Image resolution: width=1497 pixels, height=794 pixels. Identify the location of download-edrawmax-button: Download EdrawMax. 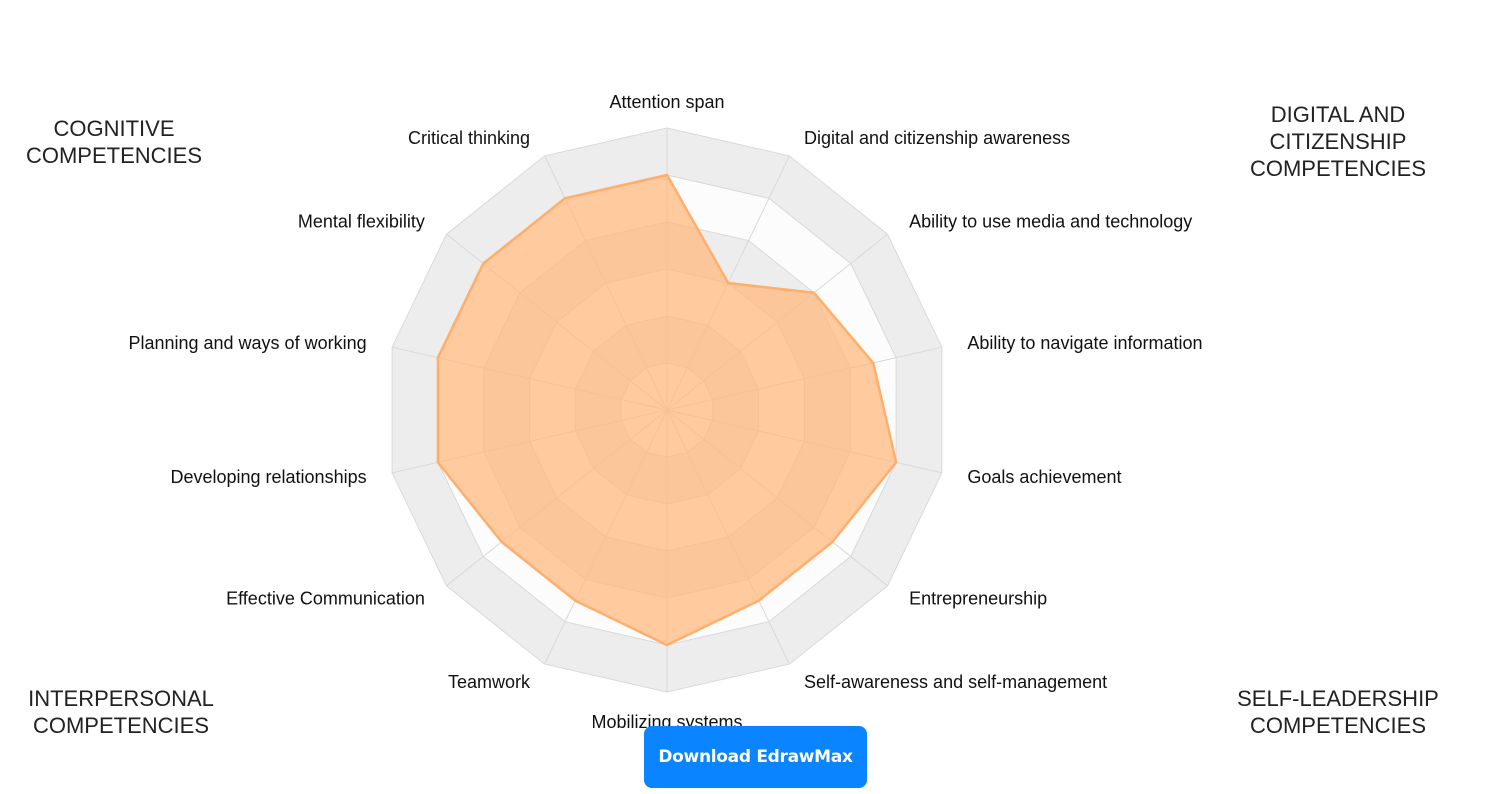
(755, 757).